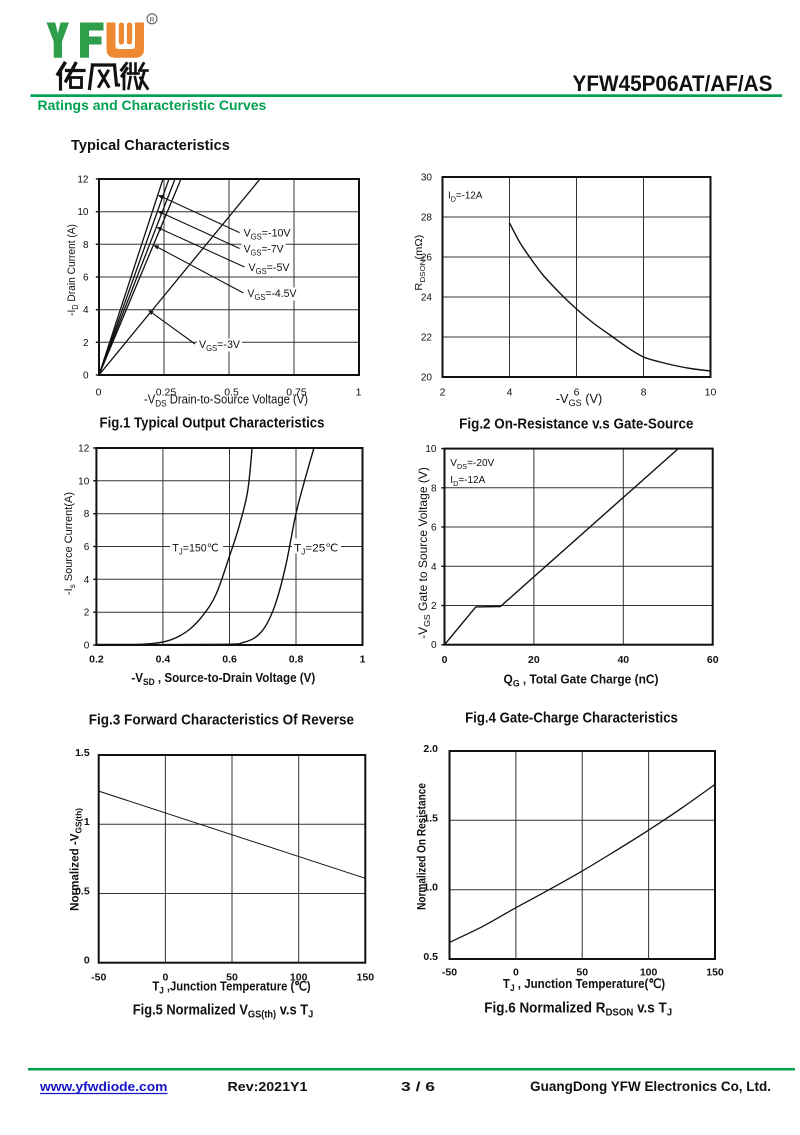 The width and height of the screenshot is (800, 1135). What do you see at coordinates (152, 105) in the screenshot?
I see `svg-text:Ratings and Characteristic Cur: Ratings and Characteristic Curves` at bounding box center [152, 105].